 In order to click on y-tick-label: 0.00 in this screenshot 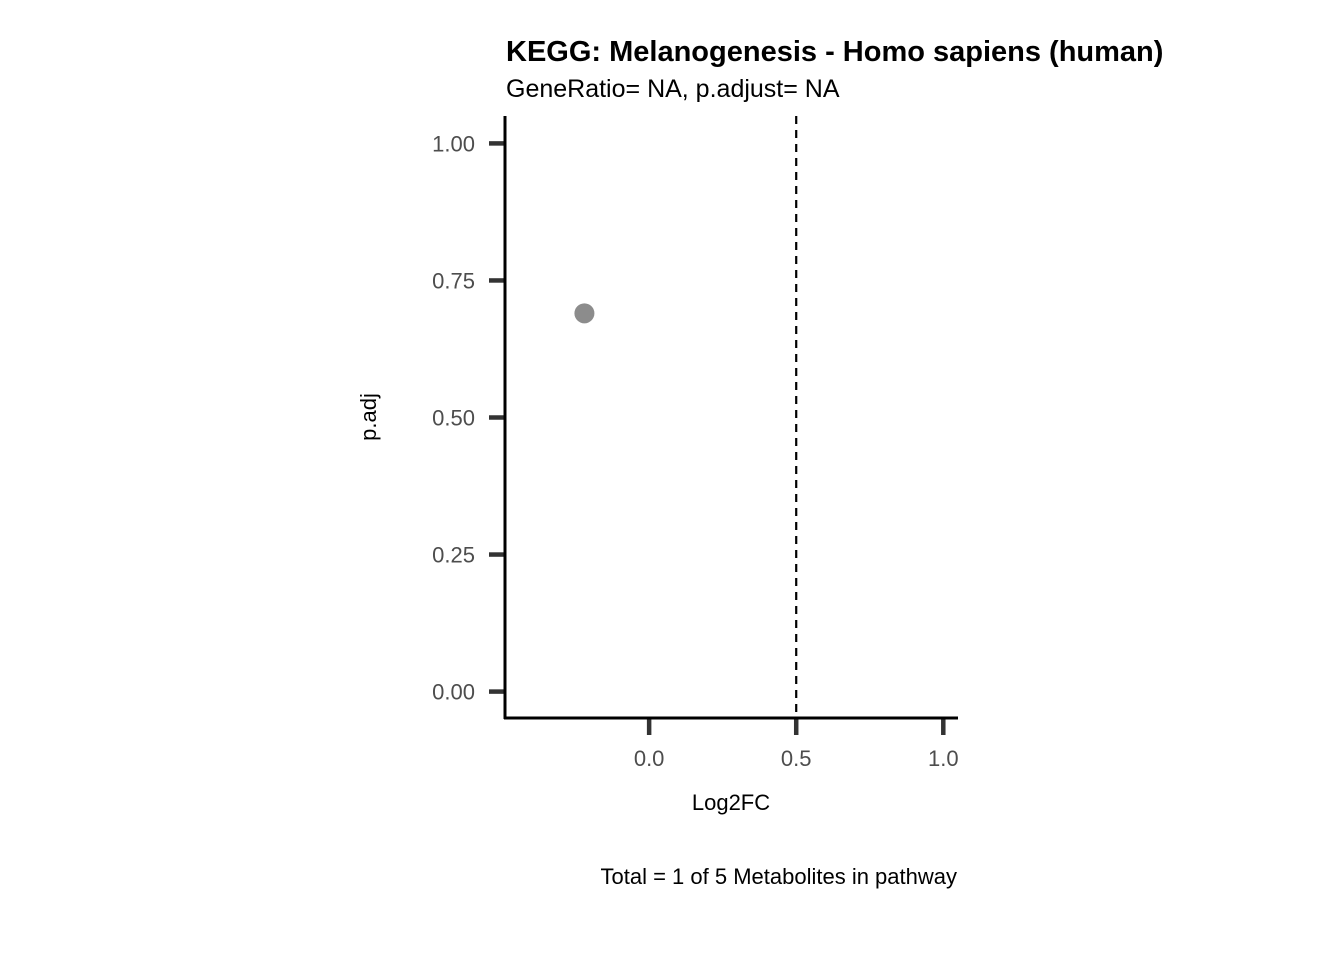, I will do `click(453, 692)`.